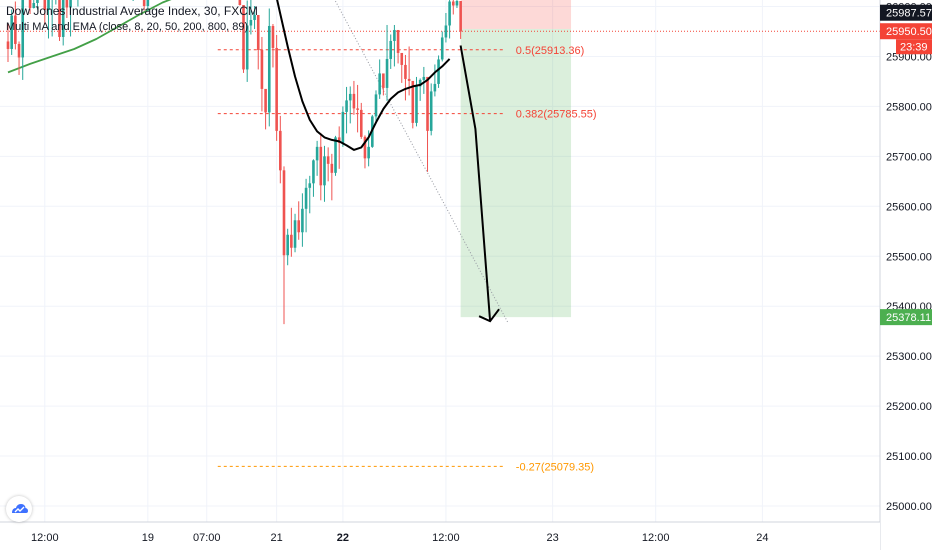 The image size is (932, 550). I want to click on ma-green-line, so click(89, 37).